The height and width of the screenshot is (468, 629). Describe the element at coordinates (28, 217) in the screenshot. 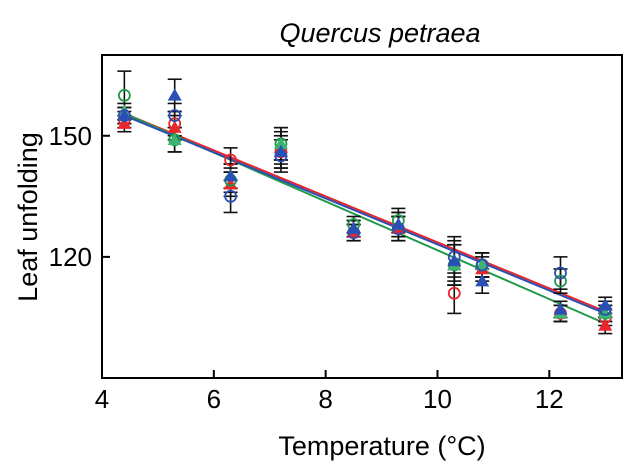

I see `y-axis-label: Leaf unfolding` at that location.